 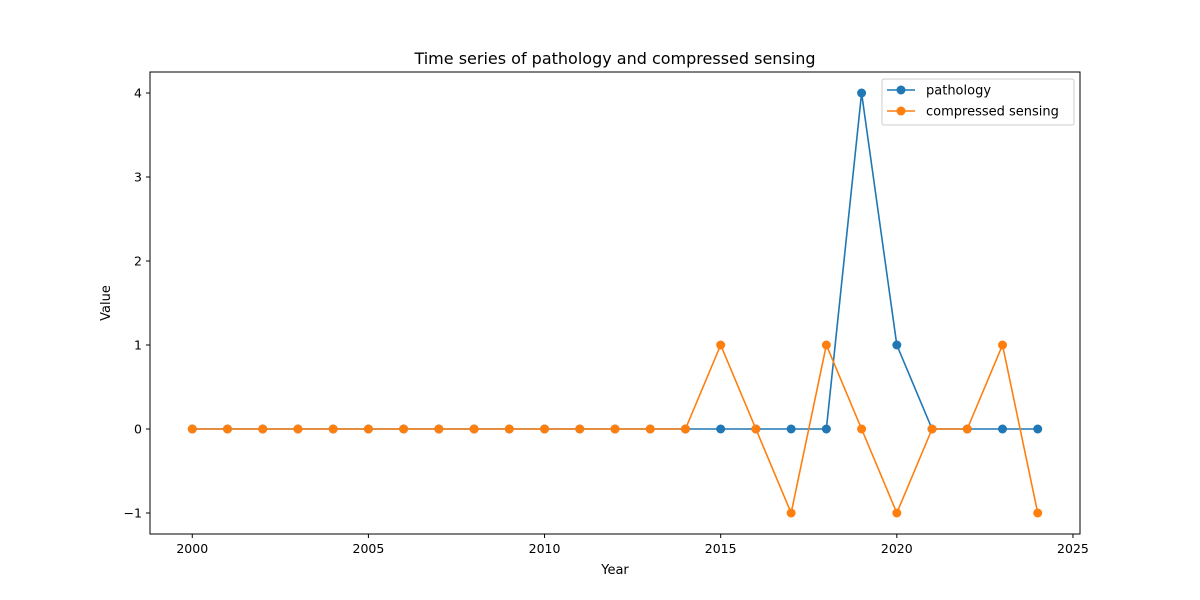 I want to click on x-tick-label: 2010, so click(x=545, y=548).